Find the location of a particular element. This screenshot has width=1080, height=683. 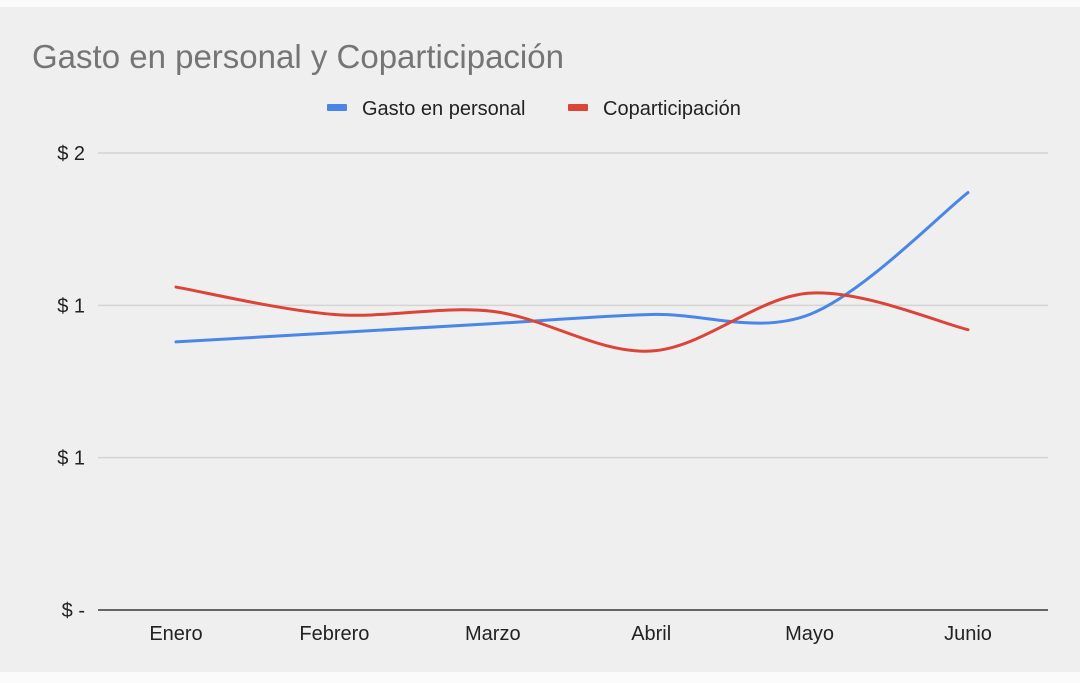

x-tick-label: Abril is located at coordinates (651, 634).